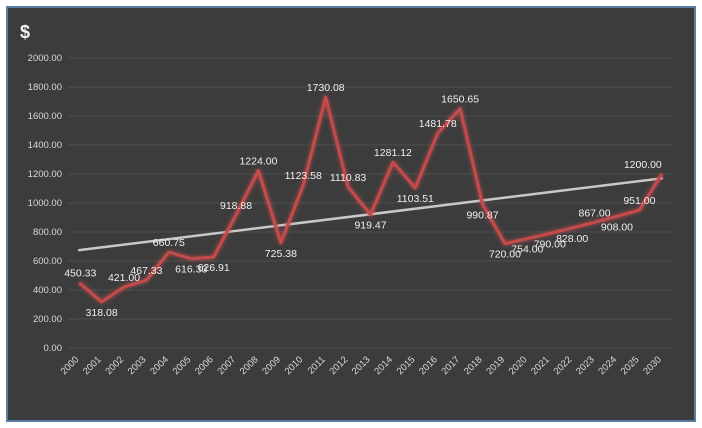  I want to click on x-tick-label: 2004, so click(159, 365).